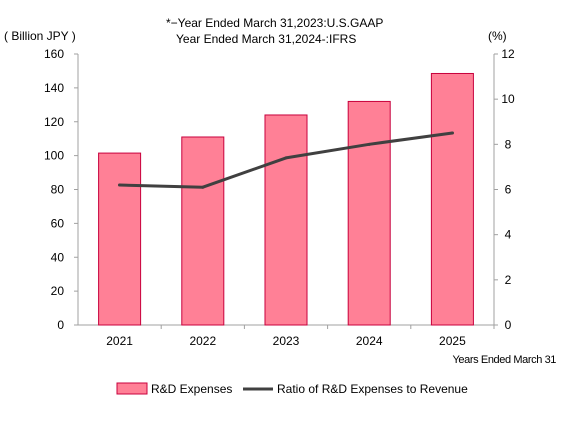  What do you see at coordinates (58, 190) in the screenshot?
I see `left-tick-label: 80` at bounding box center [58, 190].